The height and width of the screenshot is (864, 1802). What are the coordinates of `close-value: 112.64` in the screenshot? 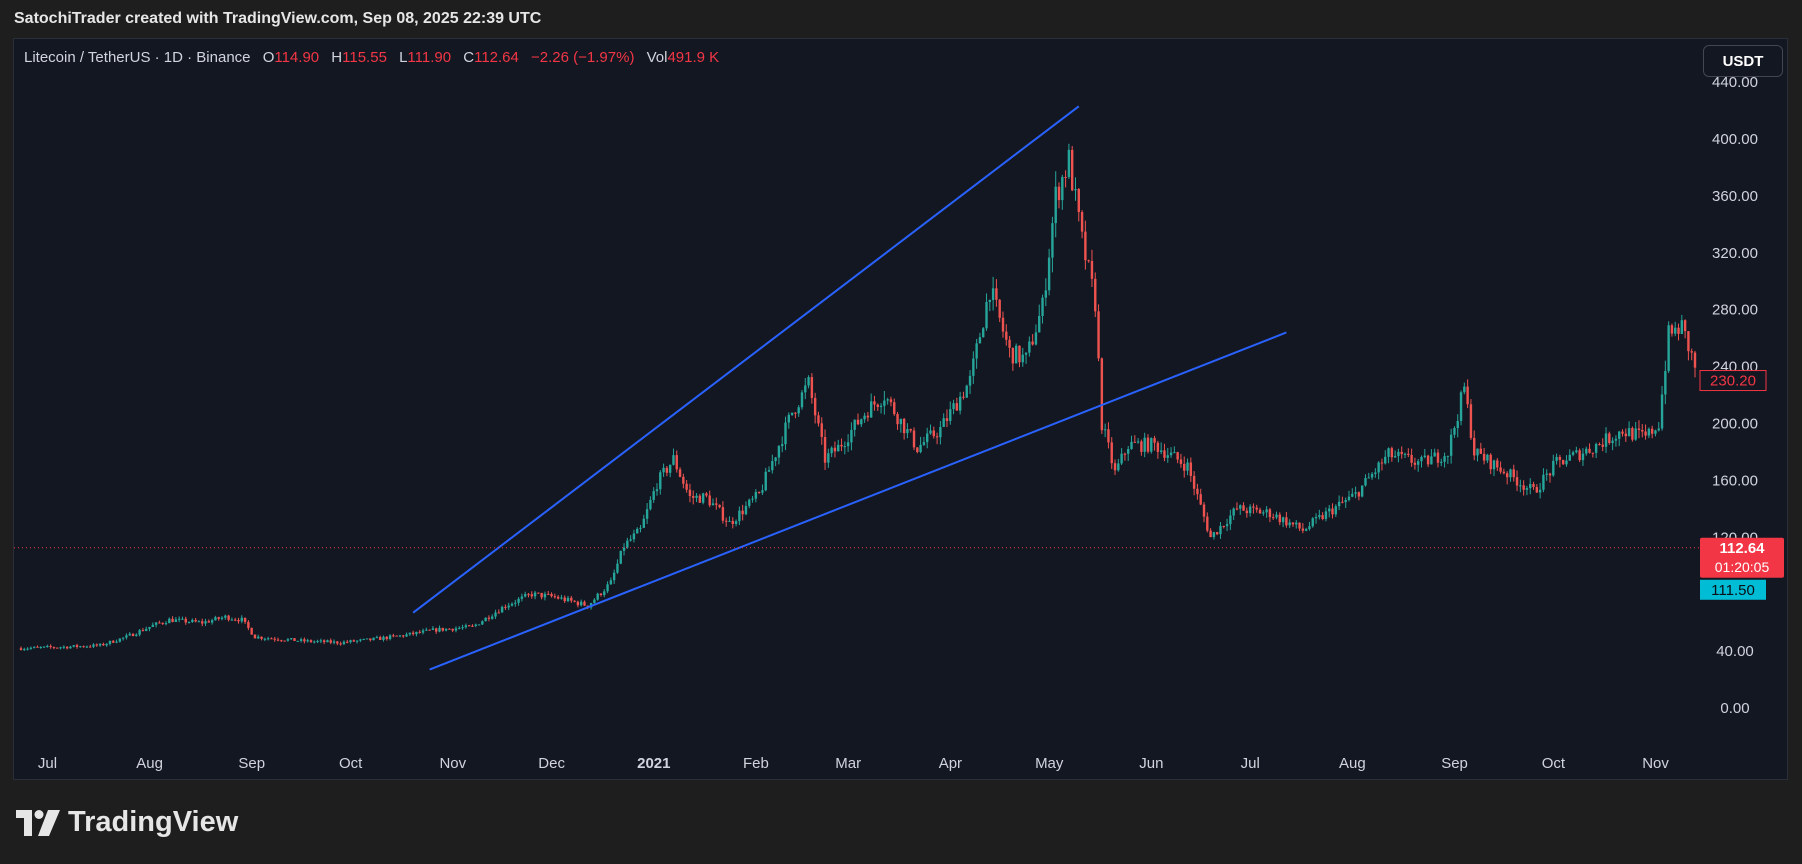 It's located at (496, 57).